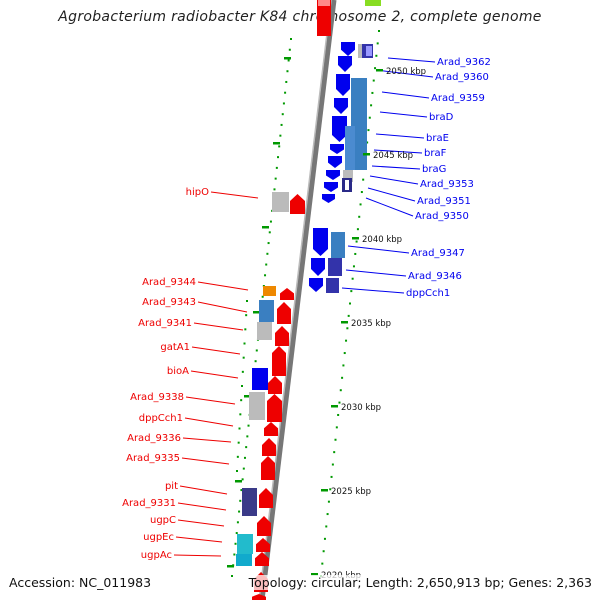 The height and width of the screenshot is (600, 600). What do you see at coordinates (441, 117) in the screenshot?
I see `gene-label-right: braD` at bounding box center [441, 117].